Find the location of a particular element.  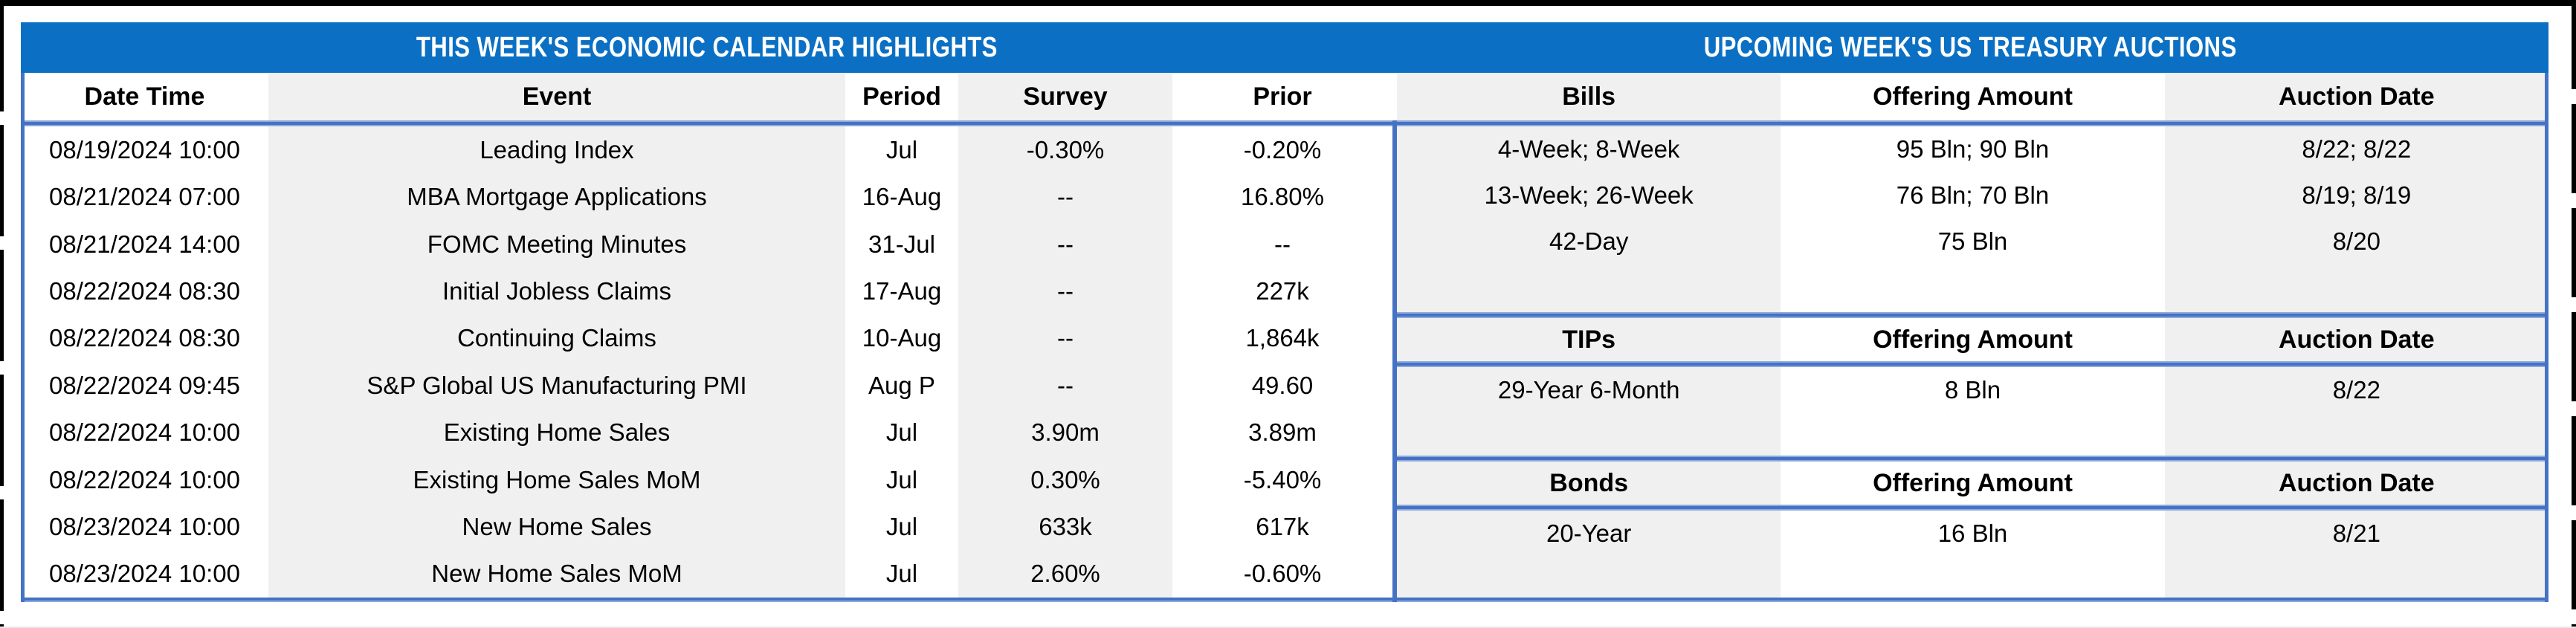

cell-prior: 3.89m is located at coordinates (1282, 432).